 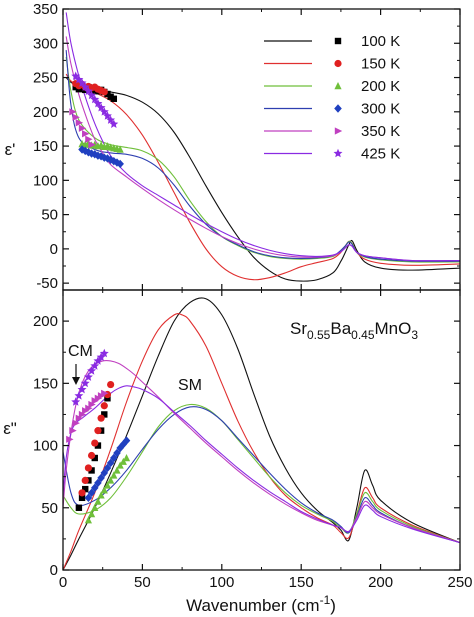 What do you see at coordinates (45, 43) in the screenshot?
I see `upper-y-tick-label: 300` at bounding box center [45, 43].